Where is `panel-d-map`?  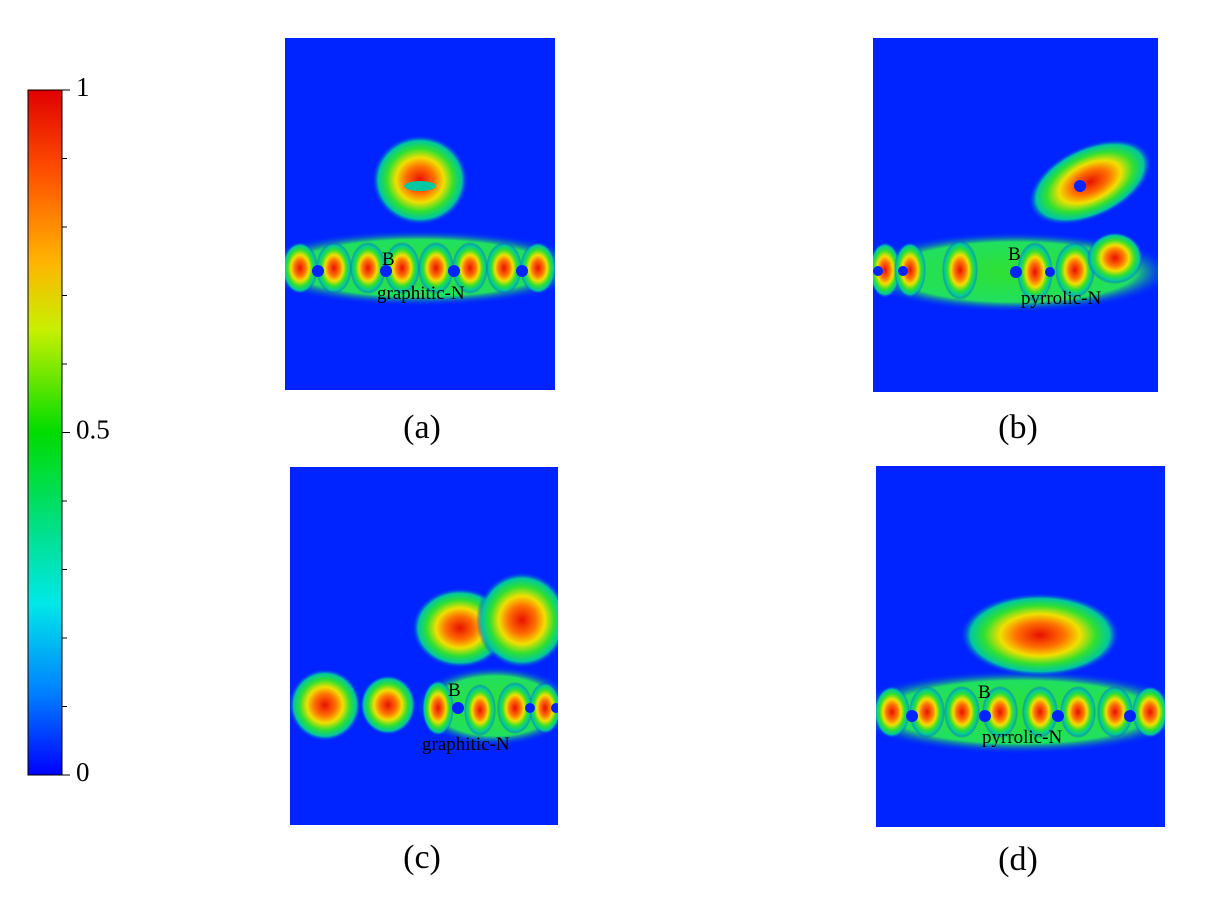 panel-d-map is located at coordinates (1020, 646).